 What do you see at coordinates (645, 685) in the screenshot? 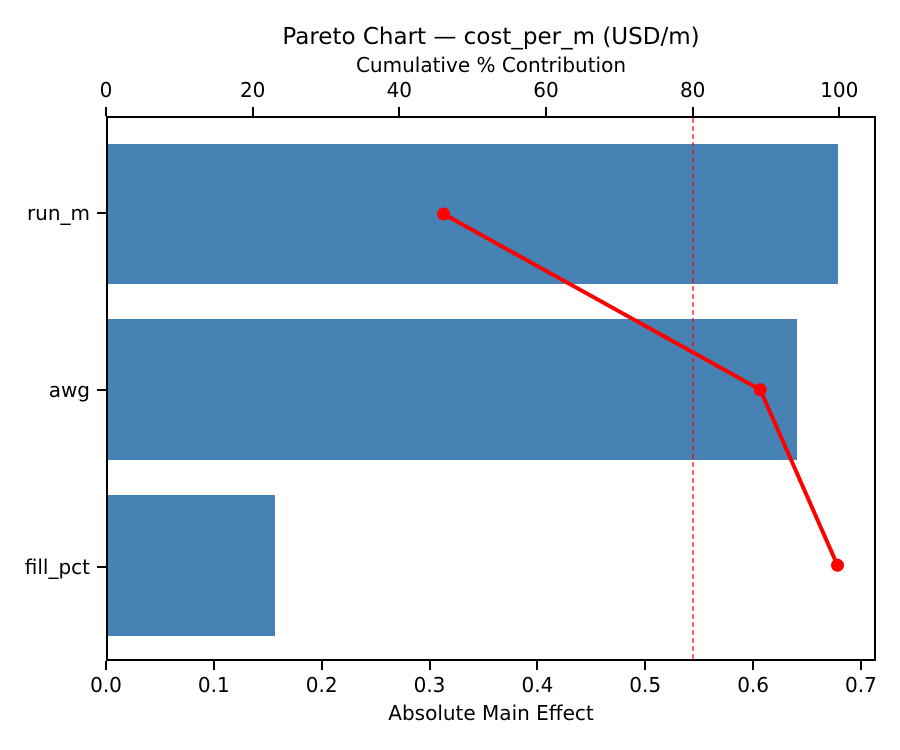
I see `bottom-tick-label: 0.5` at bounding box center [645, 685].